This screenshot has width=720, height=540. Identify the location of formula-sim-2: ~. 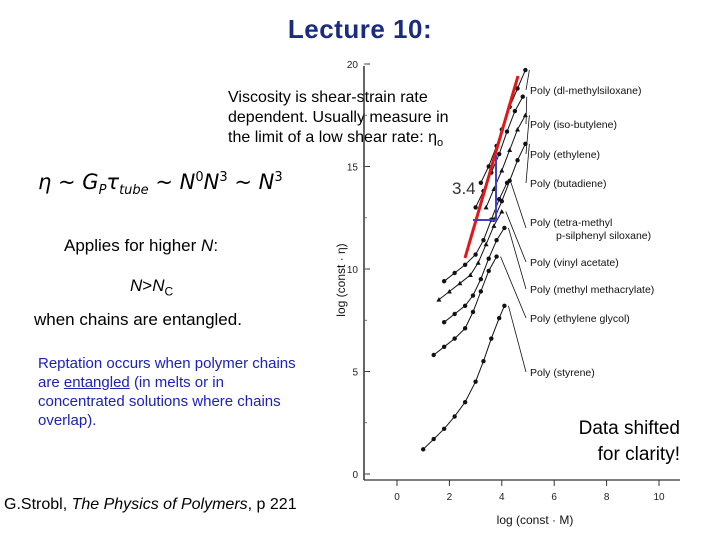
(164, 182).